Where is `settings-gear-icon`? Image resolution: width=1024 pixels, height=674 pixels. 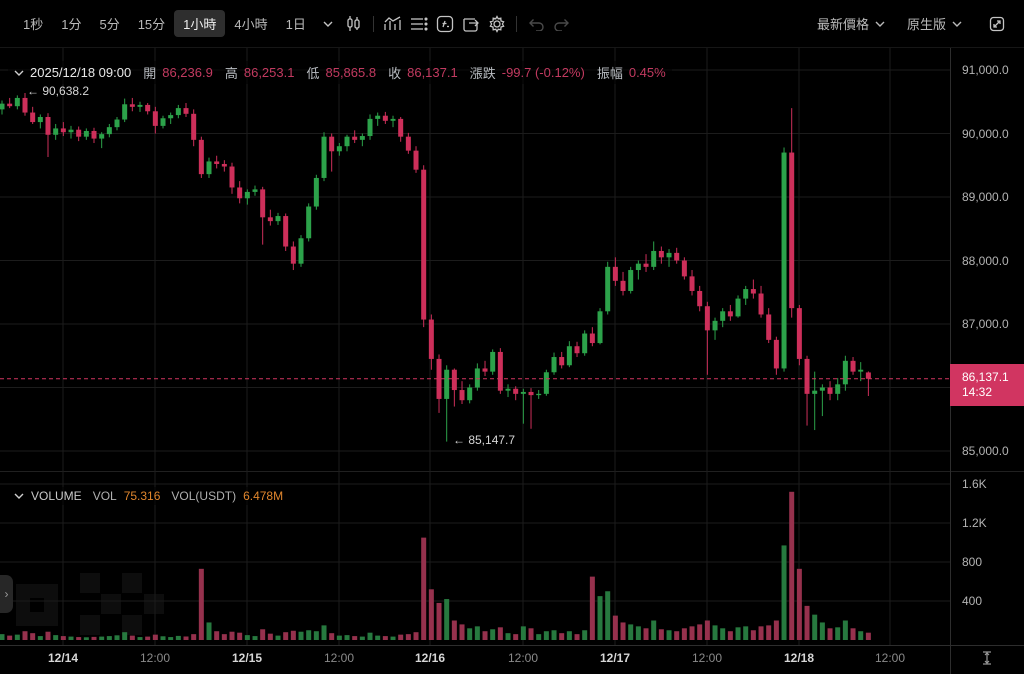 settings-gear-icon is located at coordinates (497, 24).